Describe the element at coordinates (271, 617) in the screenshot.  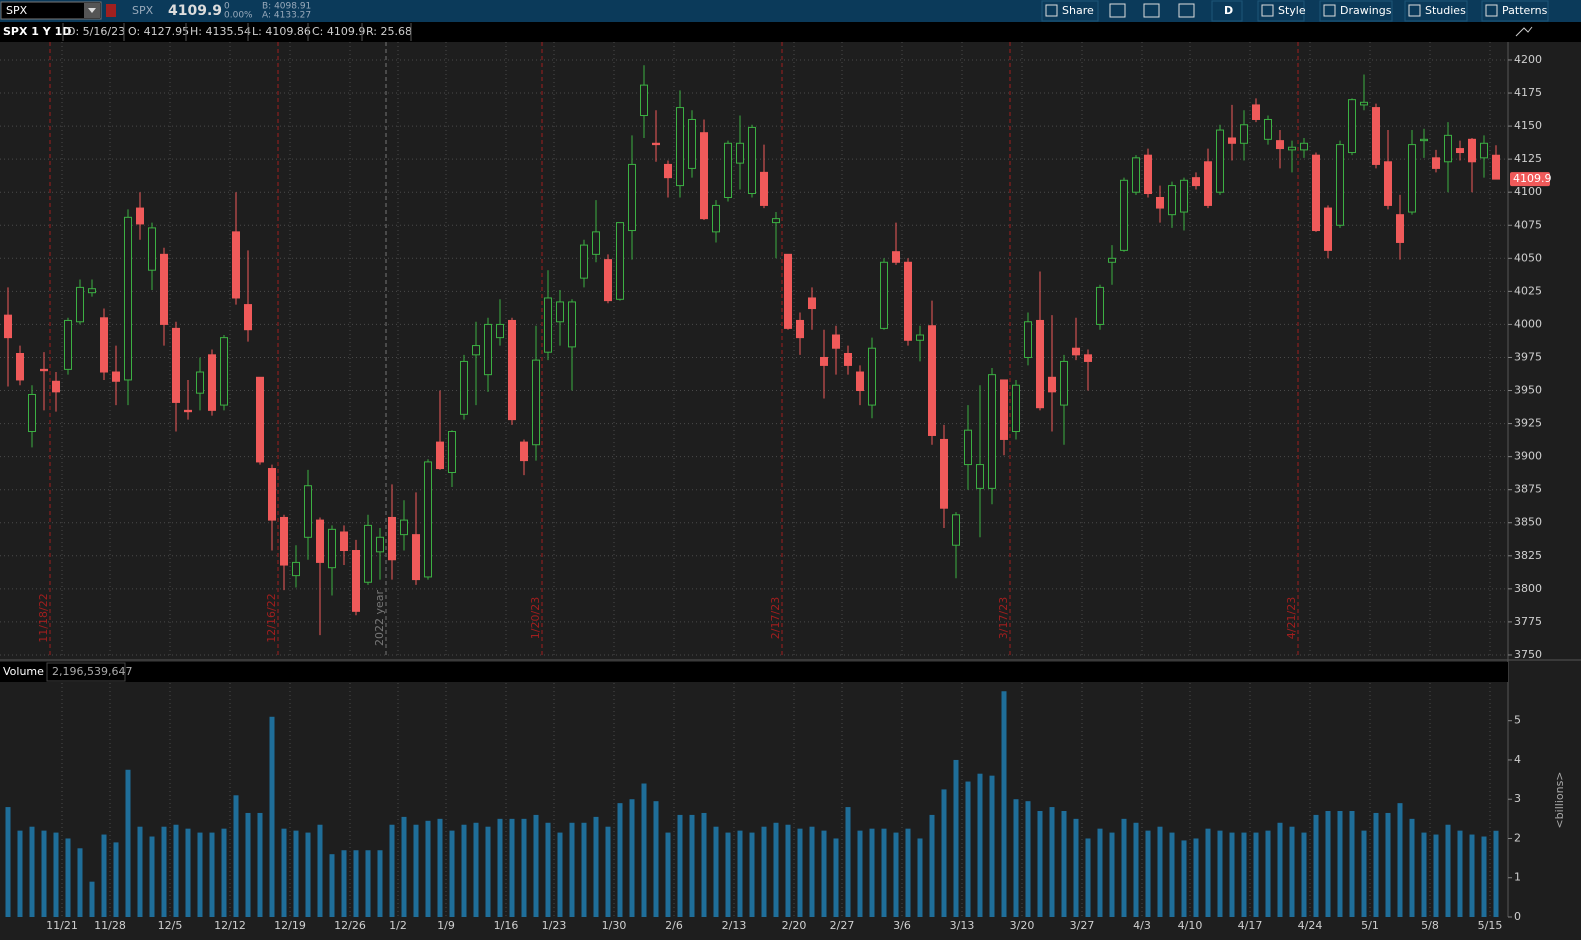
I see `event-label: 12/16/22` at that location.